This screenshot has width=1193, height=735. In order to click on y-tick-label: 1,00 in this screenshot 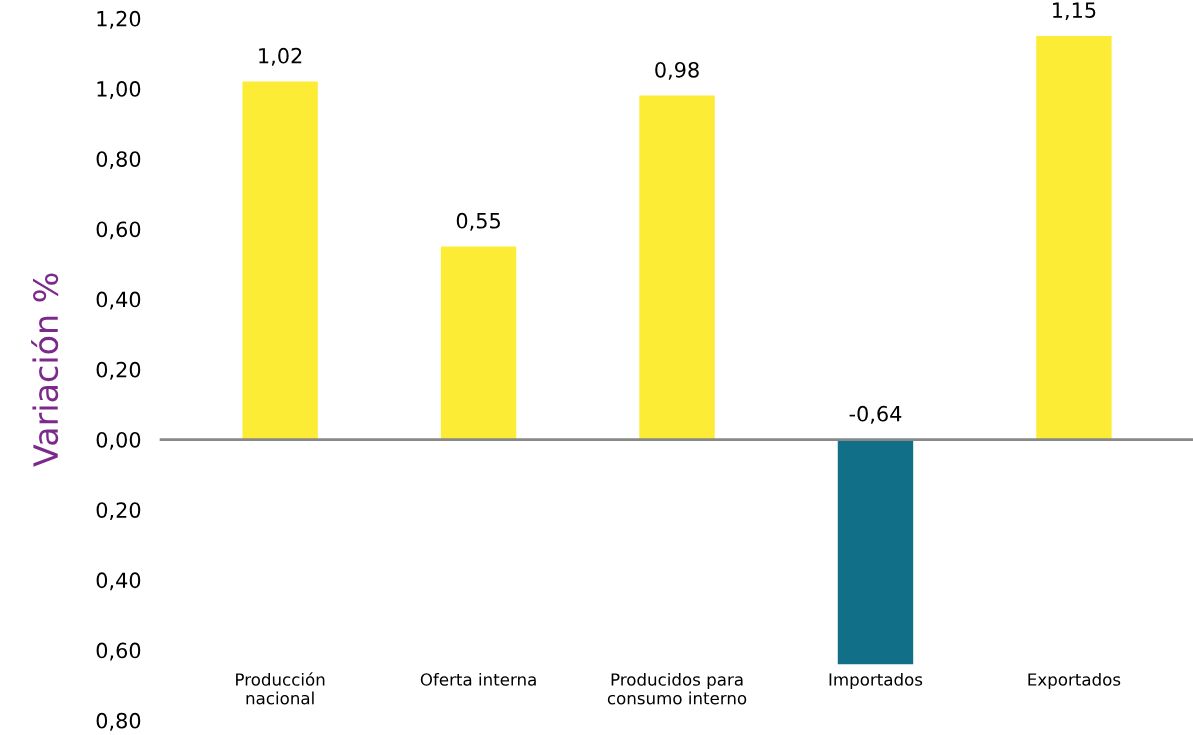, I will do `click(119, 90)`.